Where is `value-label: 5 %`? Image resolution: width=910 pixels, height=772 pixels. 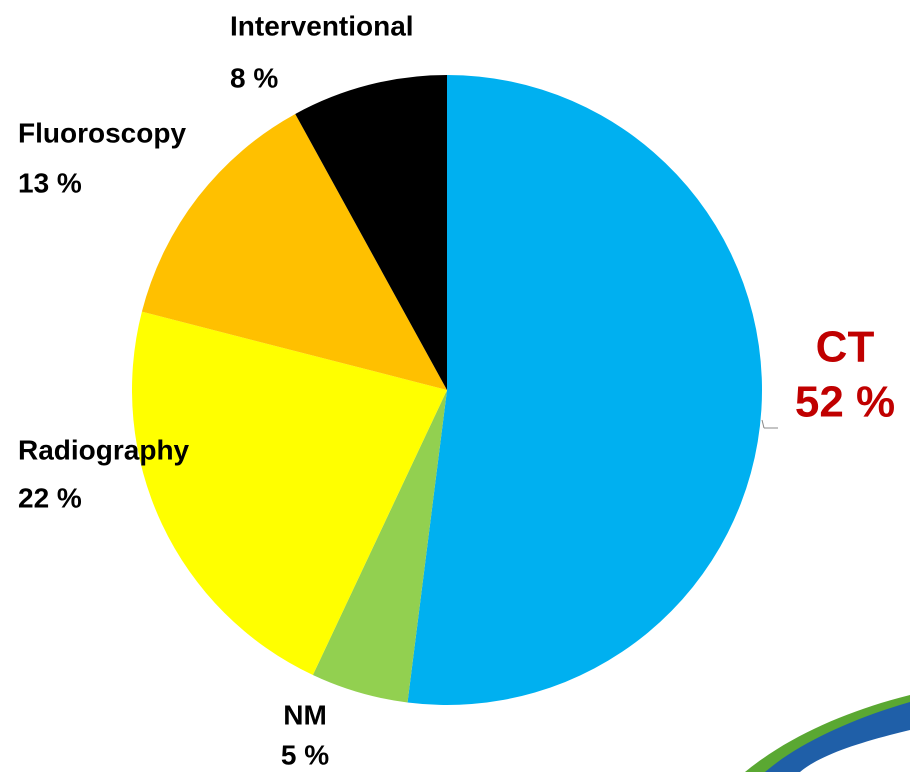 value-label: 5 % is located at coordinates (305, 754).